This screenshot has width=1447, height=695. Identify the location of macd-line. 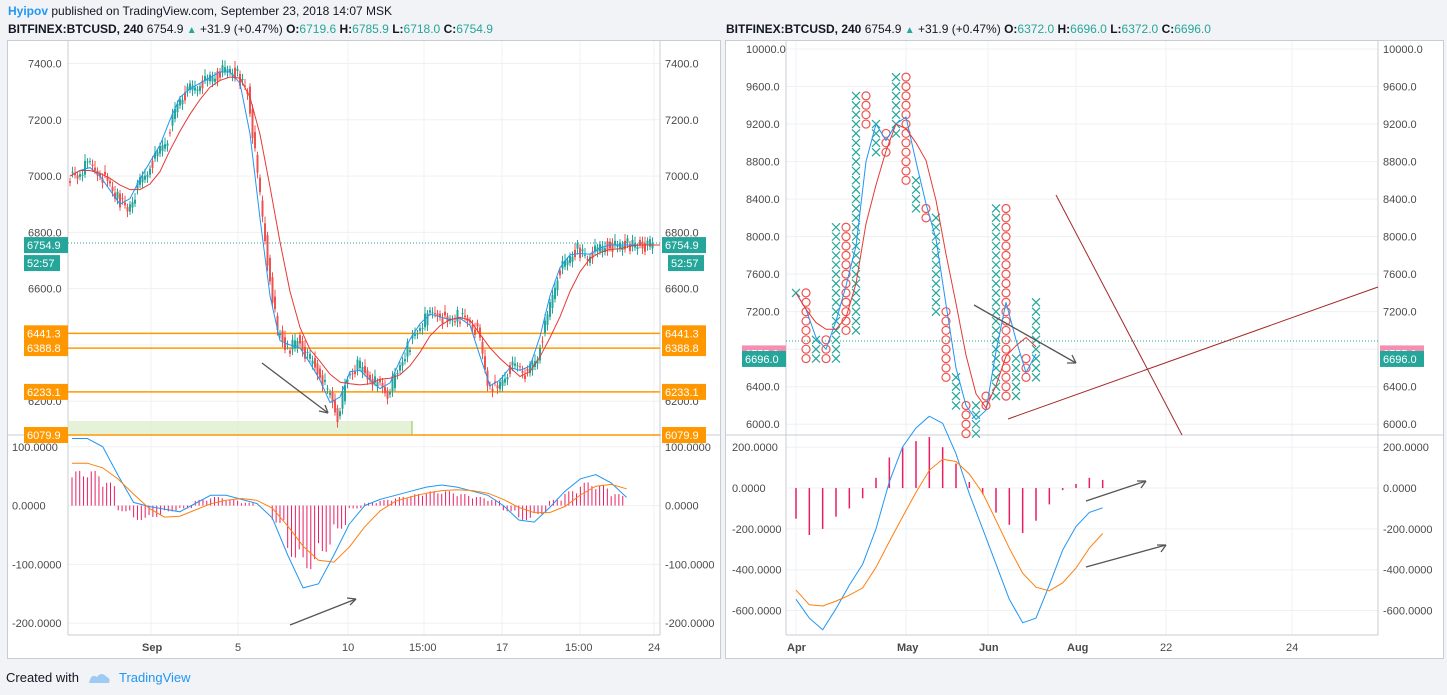
(949, 523).